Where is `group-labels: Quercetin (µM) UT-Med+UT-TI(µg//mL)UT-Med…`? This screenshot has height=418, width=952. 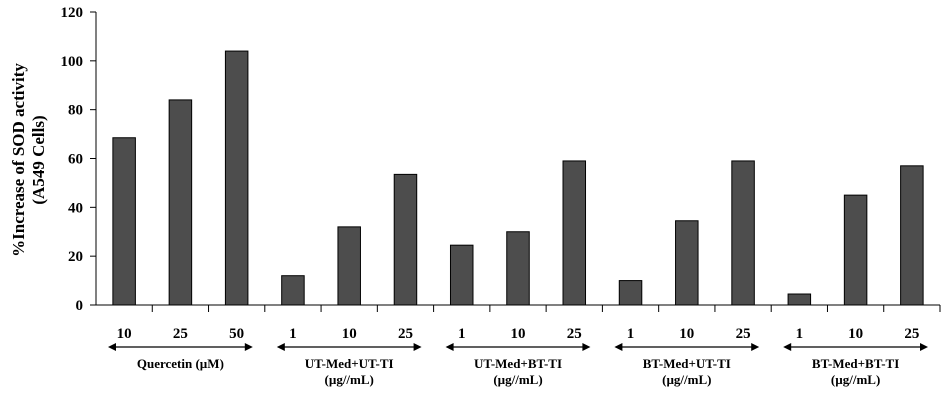
group-labels: Quercetin (µM) UT-Med+UT-TI(µg//mL)UT-Med… is located at coordinates (518, 365).